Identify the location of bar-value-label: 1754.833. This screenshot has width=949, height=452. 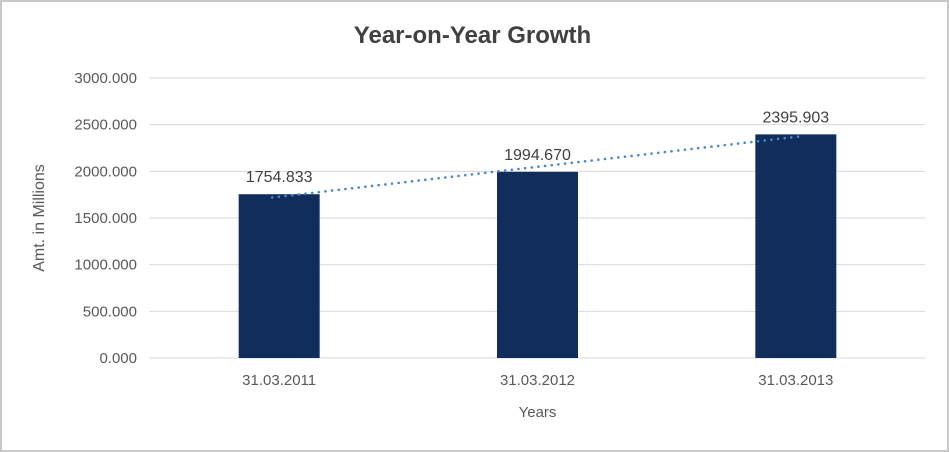
(279, 177).